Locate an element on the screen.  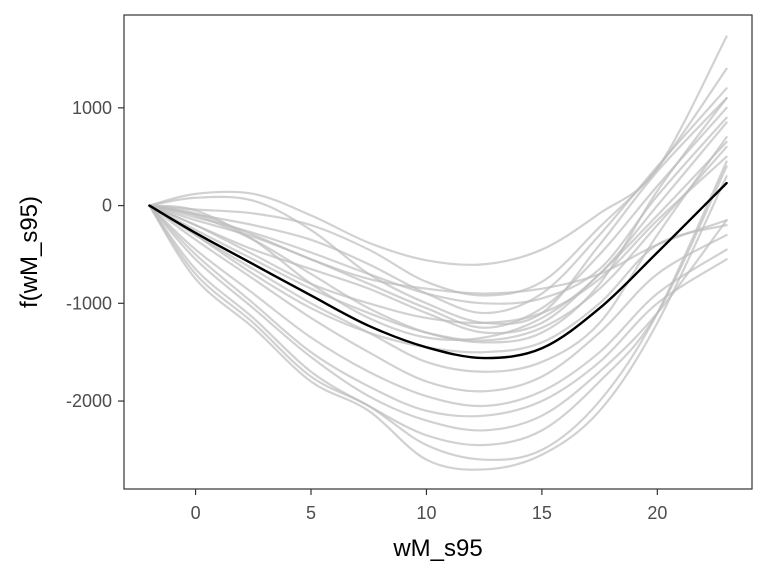
x-tick-label: 5 is located at coordinates (311, 513).